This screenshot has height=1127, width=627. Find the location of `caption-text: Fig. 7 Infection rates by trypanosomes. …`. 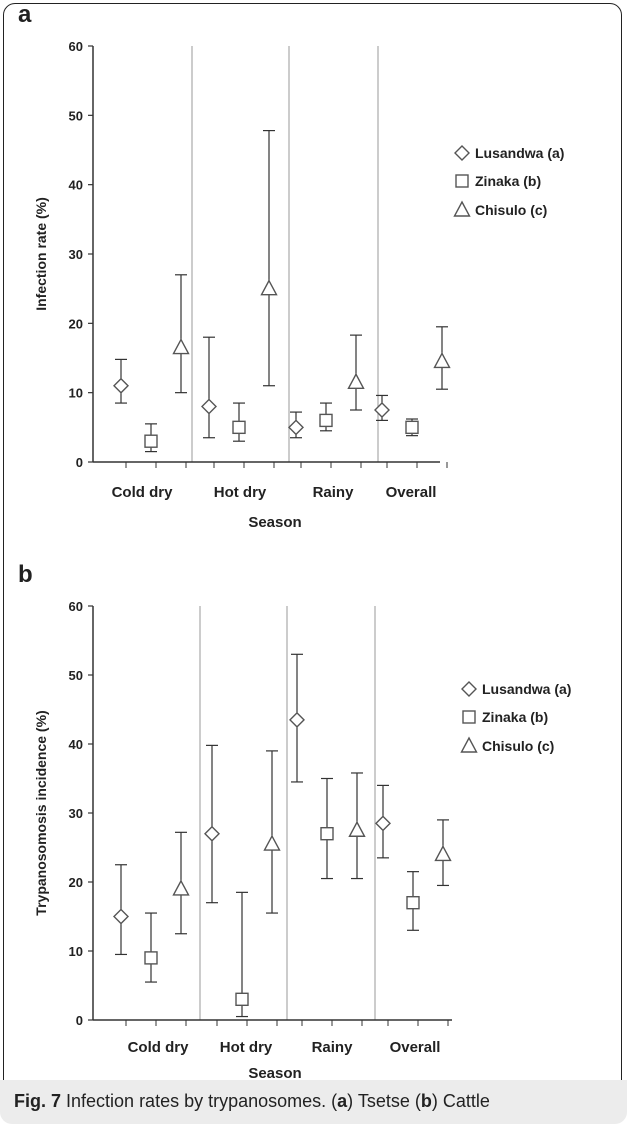

caption-text: Fig. 7 Infection rates by trypanosomes. … is located at coordinates (252, 1101).